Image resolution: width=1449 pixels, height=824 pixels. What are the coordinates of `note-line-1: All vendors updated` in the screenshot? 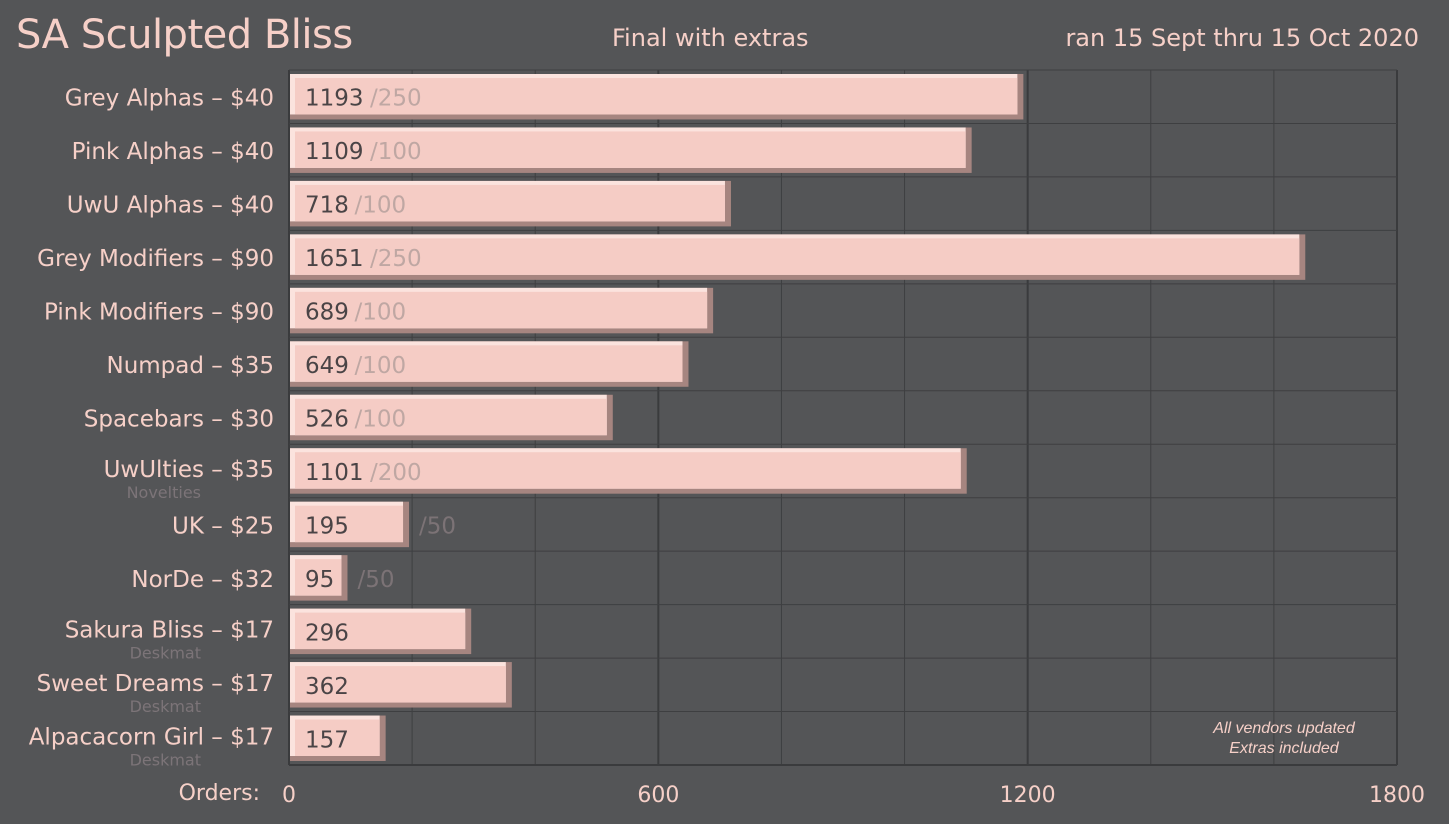 It's located at (1284, 728).